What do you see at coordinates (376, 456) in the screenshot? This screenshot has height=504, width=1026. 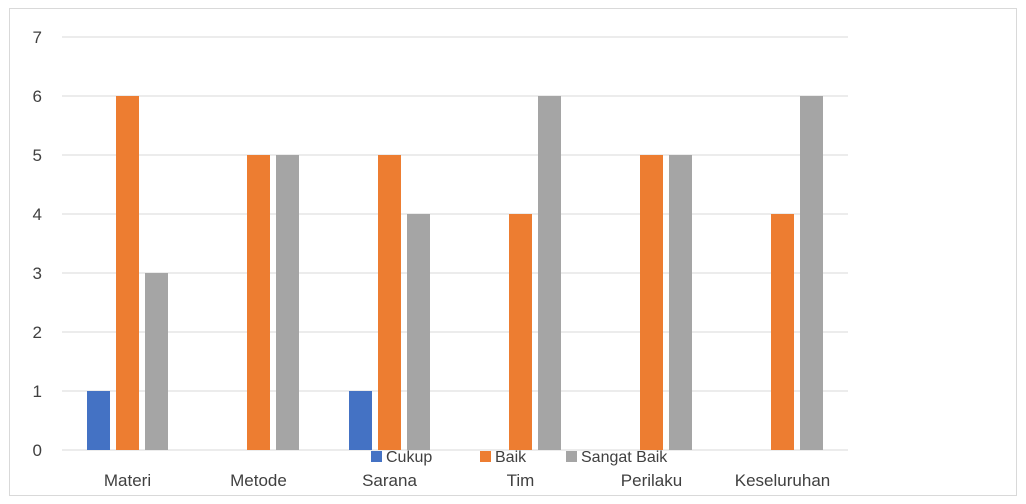 I see `legend-swatch-cukup` at bounding box center [376, 456].